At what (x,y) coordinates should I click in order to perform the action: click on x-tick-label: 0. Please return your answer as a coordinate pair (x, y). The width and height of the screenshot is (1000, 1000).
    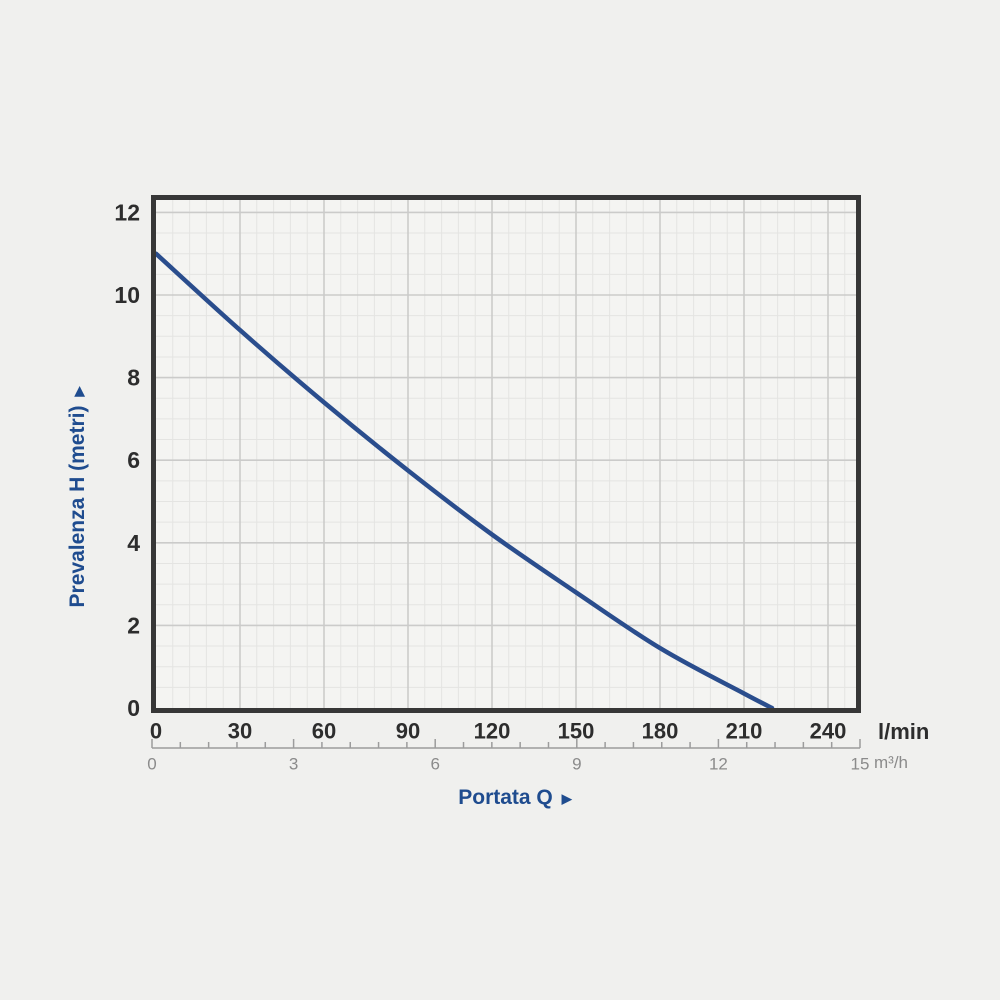
    Looking at the image, I should click on (156, 731).